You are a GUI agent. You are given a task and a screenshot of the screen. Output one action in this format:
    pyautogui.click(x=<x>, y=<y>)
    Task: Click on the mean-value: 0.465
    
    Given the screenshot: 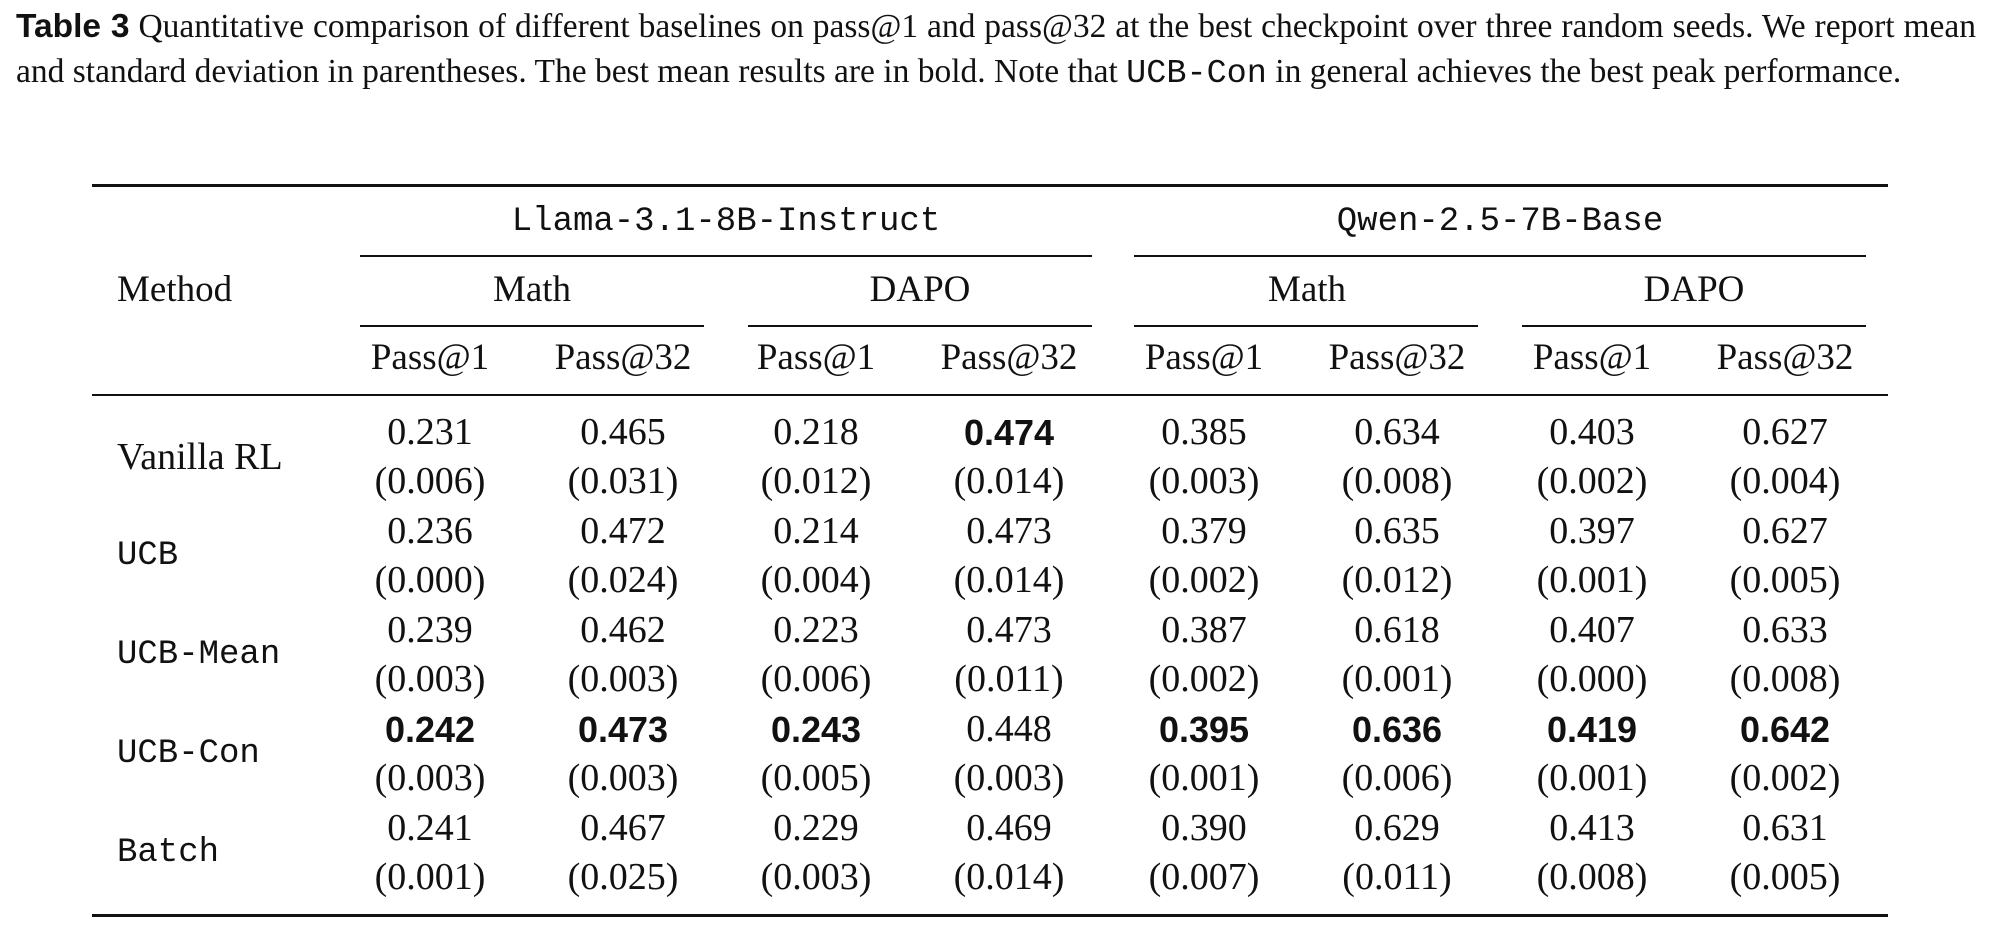 What is the action you would take?
    pyautogui.click(x=623, y=432)
    